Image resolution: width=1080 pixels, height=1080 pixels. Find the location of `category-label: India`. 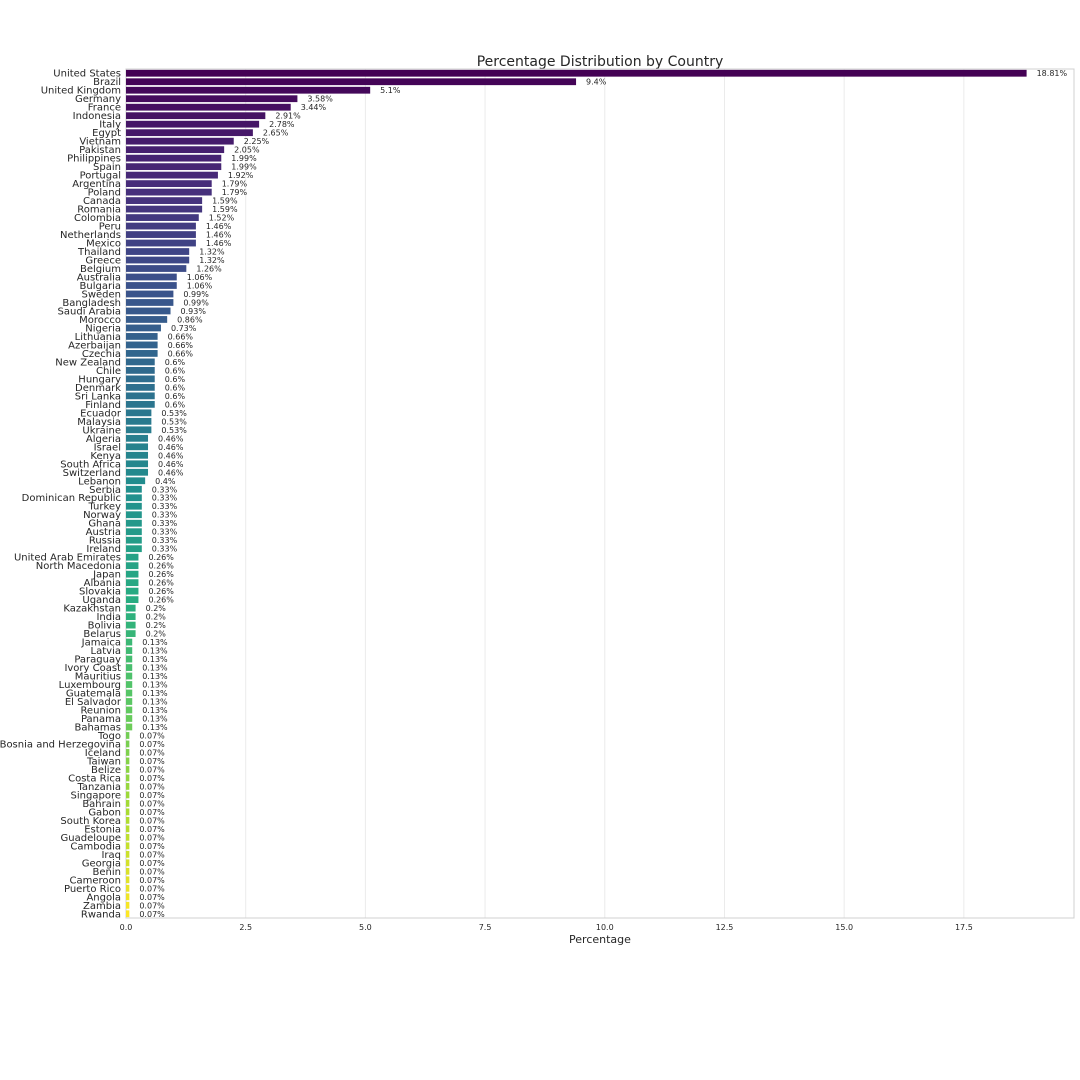

category-label: India is located at coordinates (108, 617).